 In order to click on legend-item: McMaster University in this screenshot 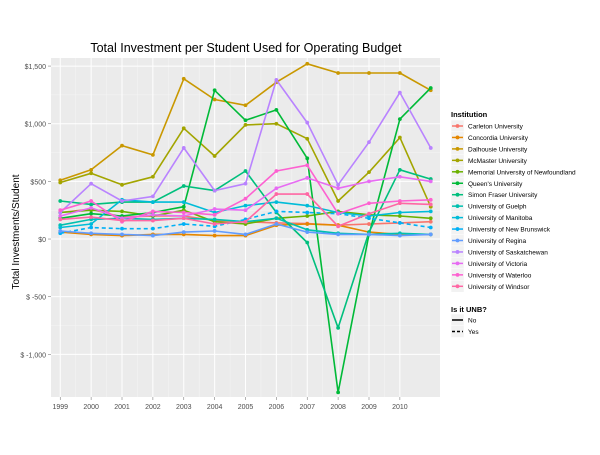, I will do `click(489, 160)`.